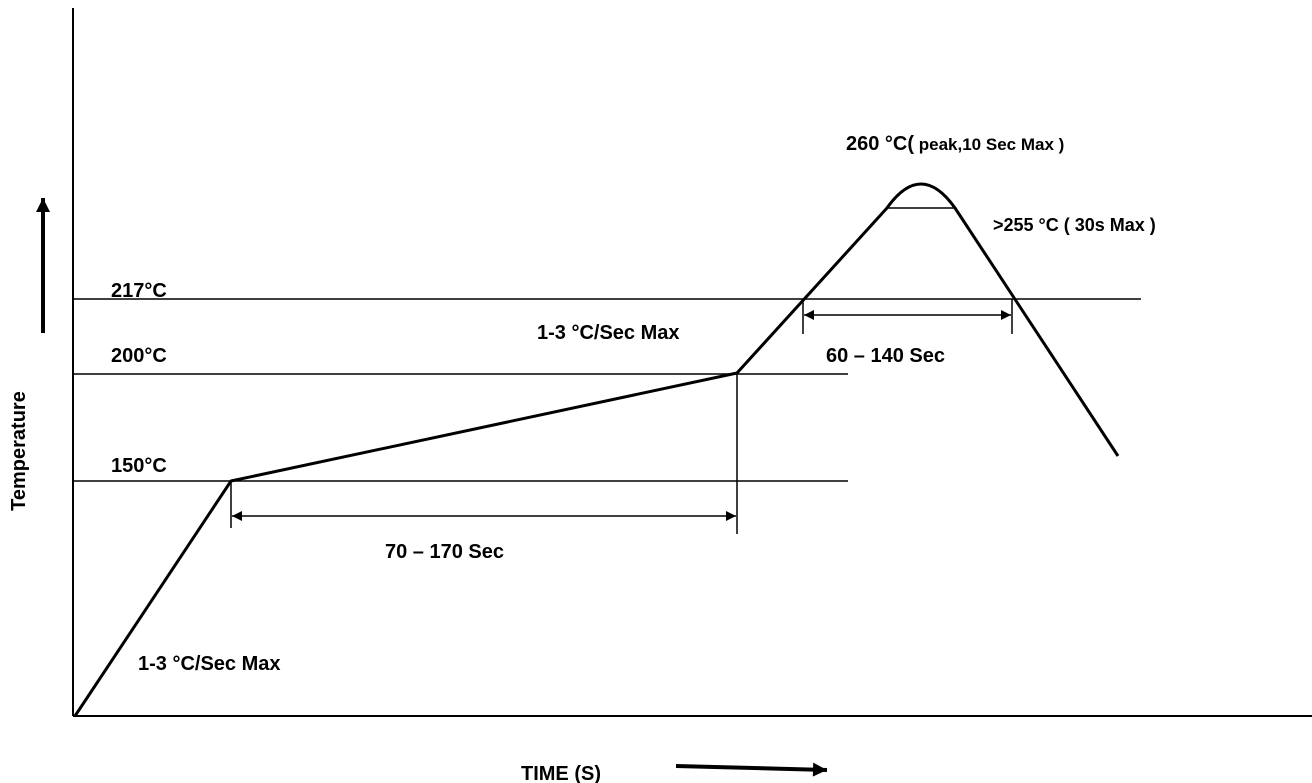 This screenshot has width=1312, height=783. What do you see at coordinates (139, 466) in the screenshot?
I see `level-label-150: 150°C` at bounding box center [139, 466].